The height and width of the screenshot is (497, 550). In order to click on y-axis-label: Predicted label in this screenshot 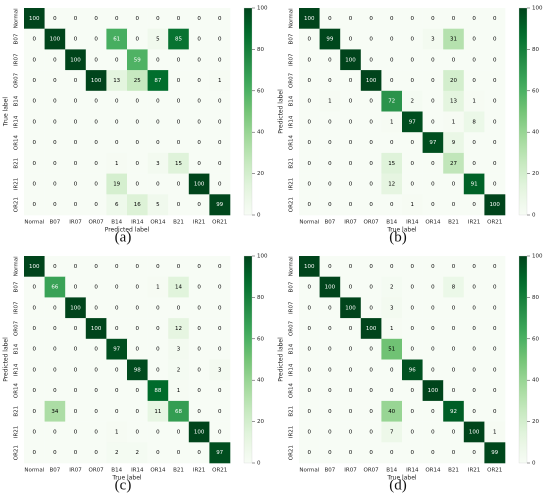, I will do `click(281, 111)`.